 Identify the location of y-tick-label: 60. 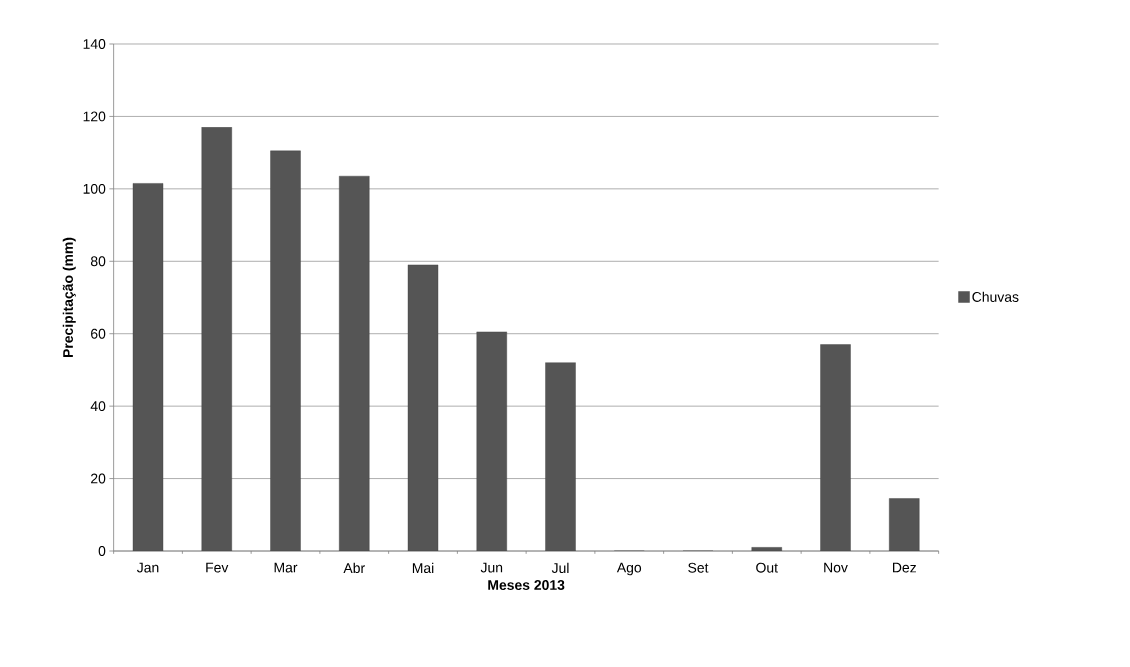
(98, 333).